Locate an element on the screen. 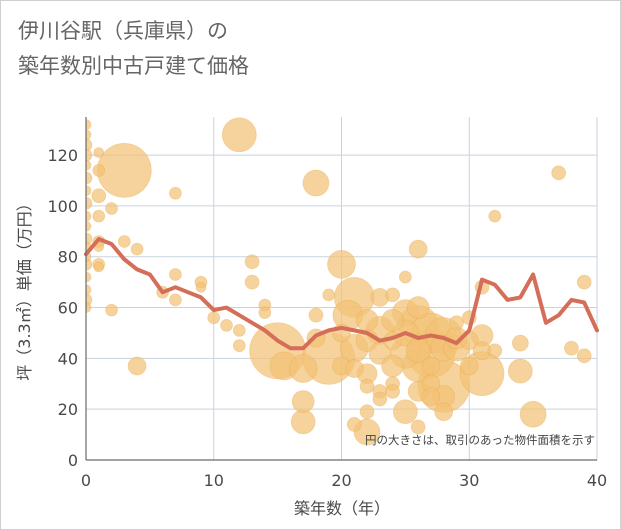 The height and width of the screenshot is (530, 621). x-tick-label: 0 is located at coordinates (86, 480).